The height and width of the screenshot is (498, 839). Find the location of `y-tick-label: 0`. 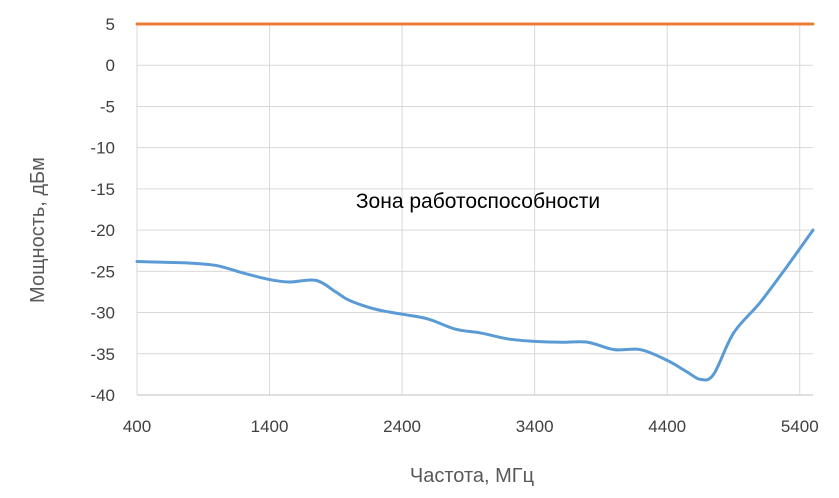

y-tick-label: 0 is located at coordinates (110, 65).